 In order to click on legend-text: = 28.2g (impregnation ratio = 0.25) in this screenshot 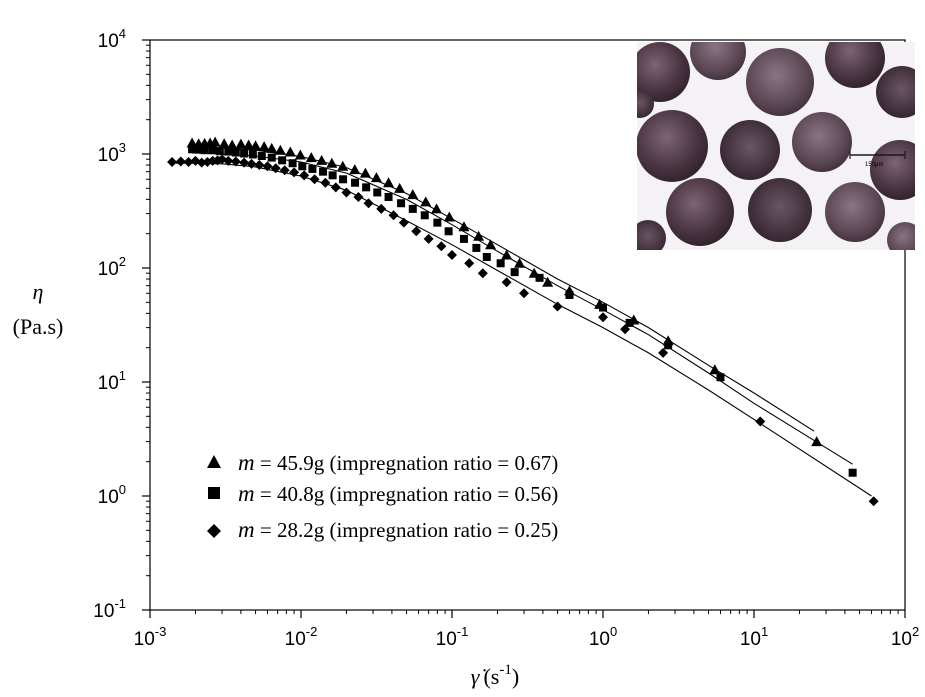, I will do `click(407, 530)`.